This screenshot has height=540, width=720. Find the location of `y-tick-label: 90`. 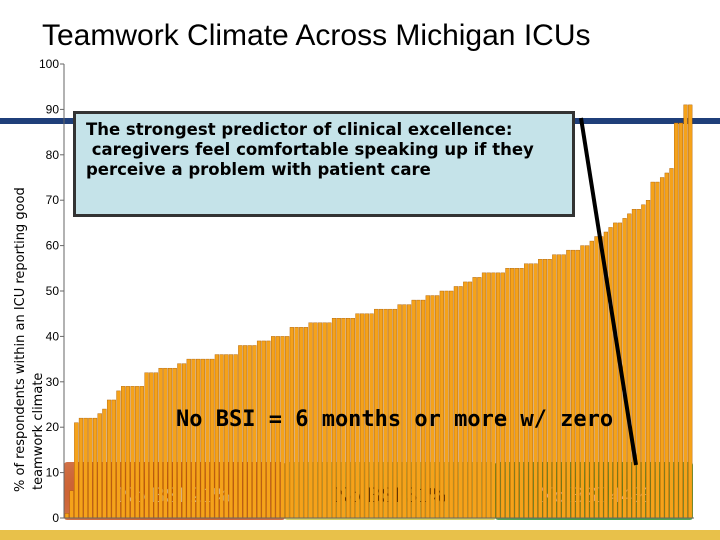

y-tick-label: 90 is located at coordinates (53, 109).